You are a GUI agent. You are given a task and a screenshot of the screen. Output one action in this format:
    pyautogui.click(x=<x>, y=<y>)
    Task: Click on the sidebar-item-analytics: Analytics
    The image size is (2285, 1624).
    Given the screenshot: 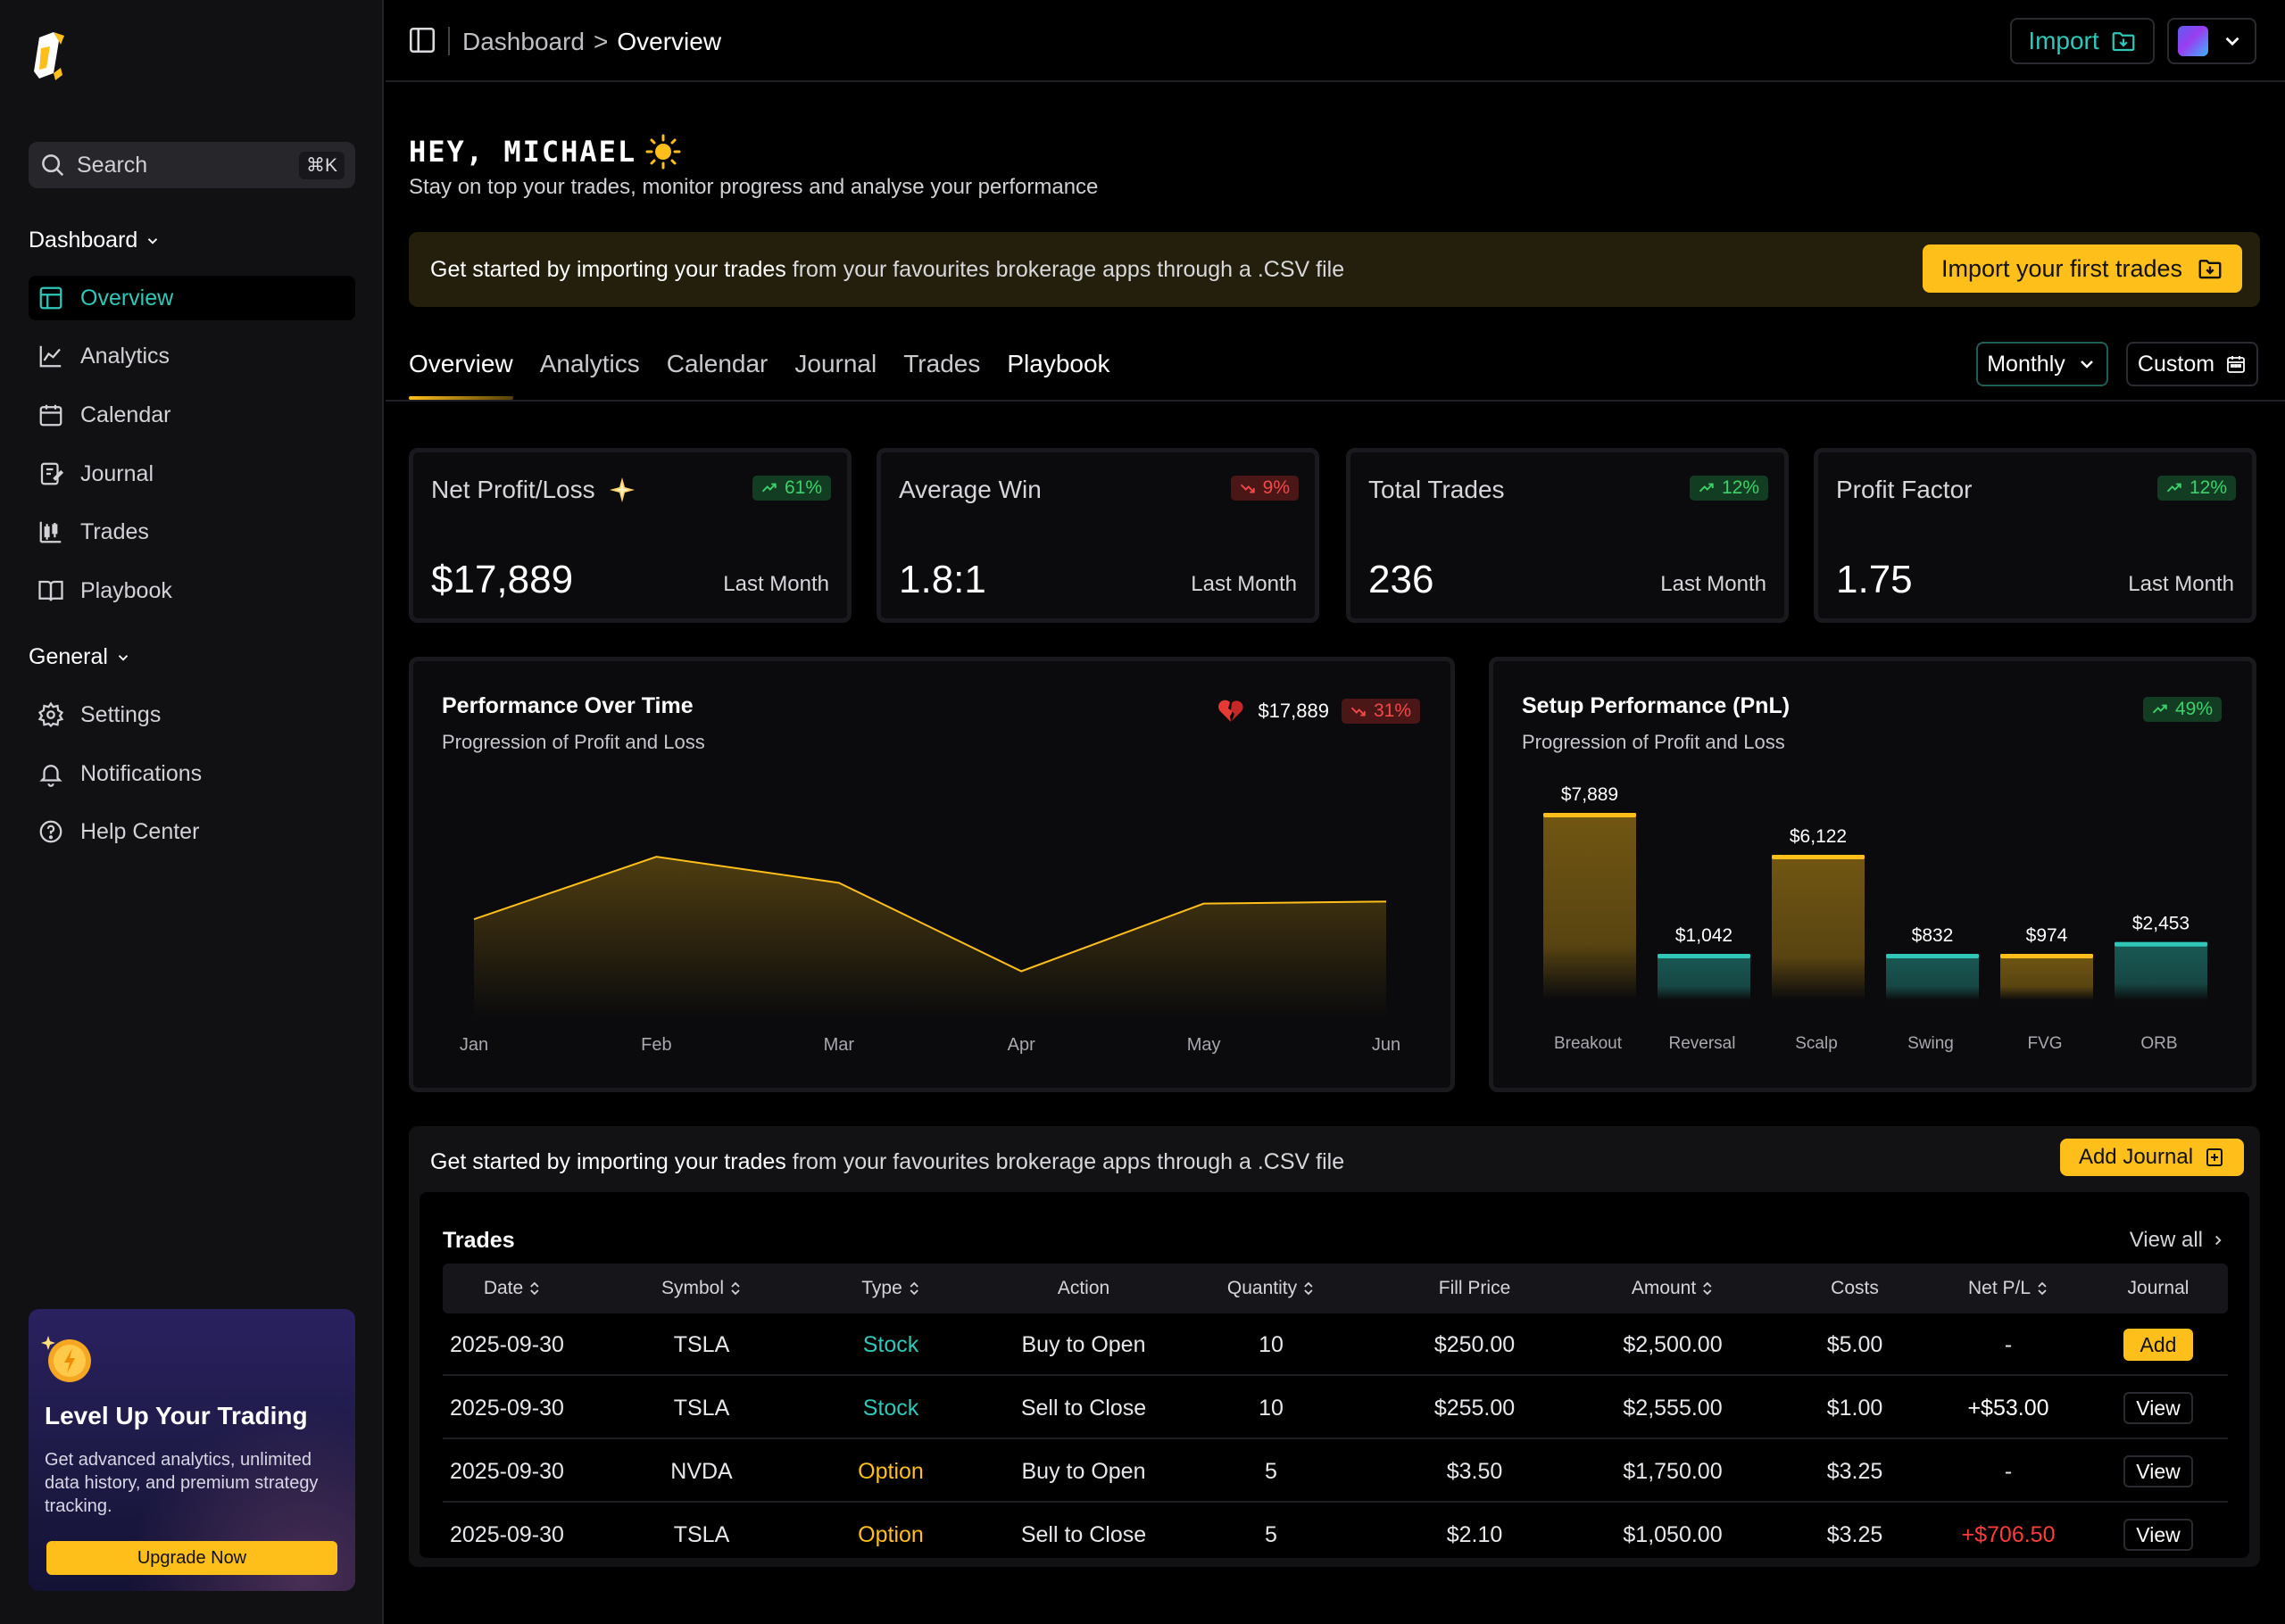 What is the action you would take?
    pyautogui.click(x=192, y=356)
    